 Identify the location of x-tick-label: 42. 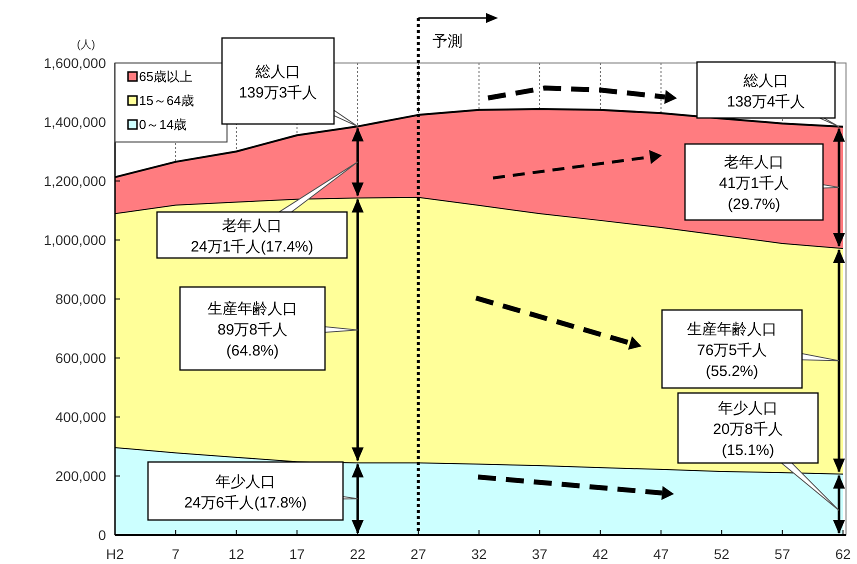
(600, 554).